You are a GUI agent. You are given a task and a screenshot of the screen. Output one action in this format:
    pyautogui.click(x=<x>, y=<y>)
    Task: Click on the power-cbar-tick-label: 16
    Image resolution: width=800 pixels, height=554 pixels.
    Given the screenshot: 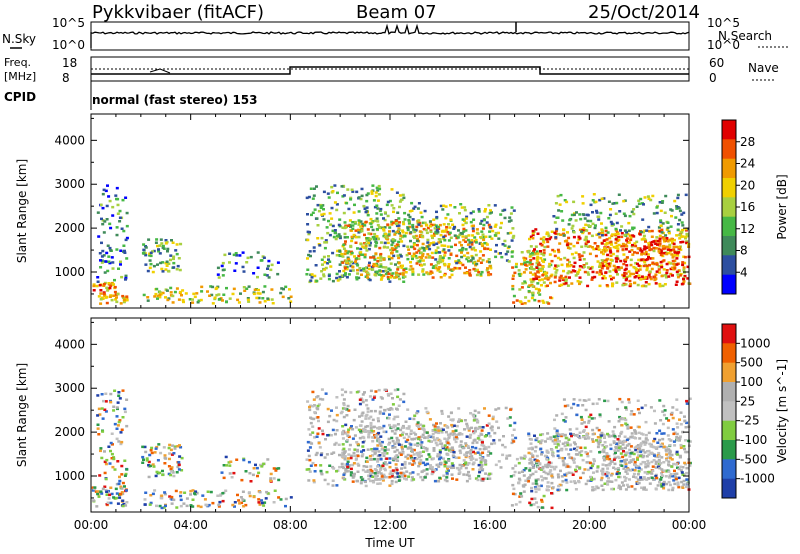 What is the action you would take?
    pyautogui.click(x=747, y=207)
    